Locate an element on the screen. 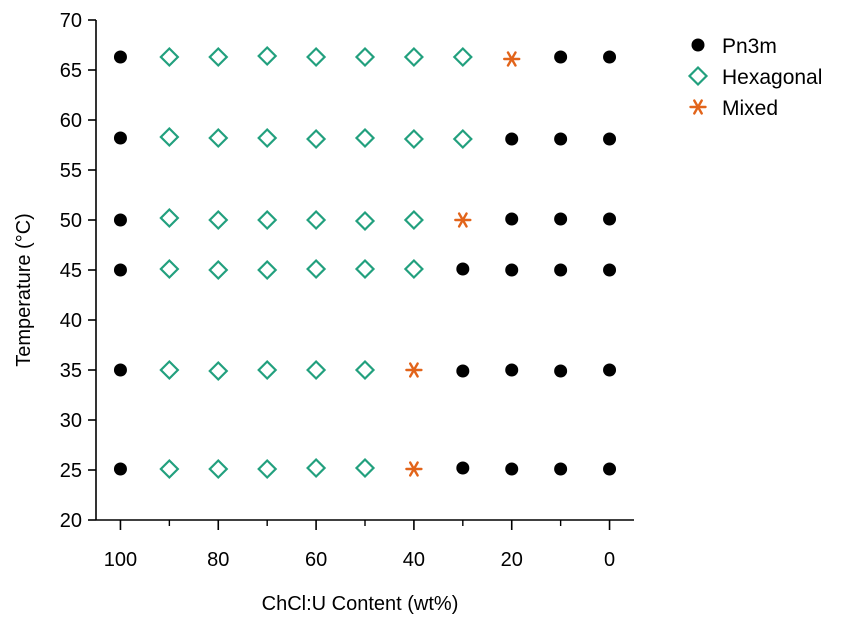 The image size is (850, 620). x-tick-label: 100 is located at coordinates (120, 560).